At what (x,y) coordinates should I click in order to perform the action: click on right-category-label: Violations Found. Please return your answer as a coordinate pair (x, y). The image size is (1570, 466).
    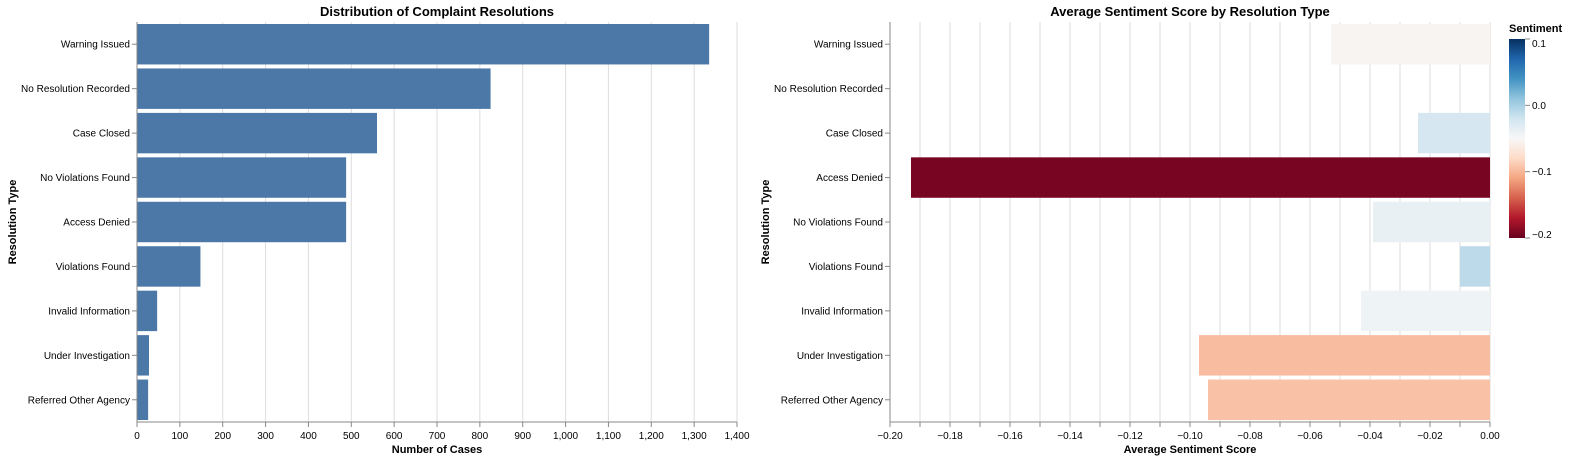
    Looking at the image, I should click on (846, 267).